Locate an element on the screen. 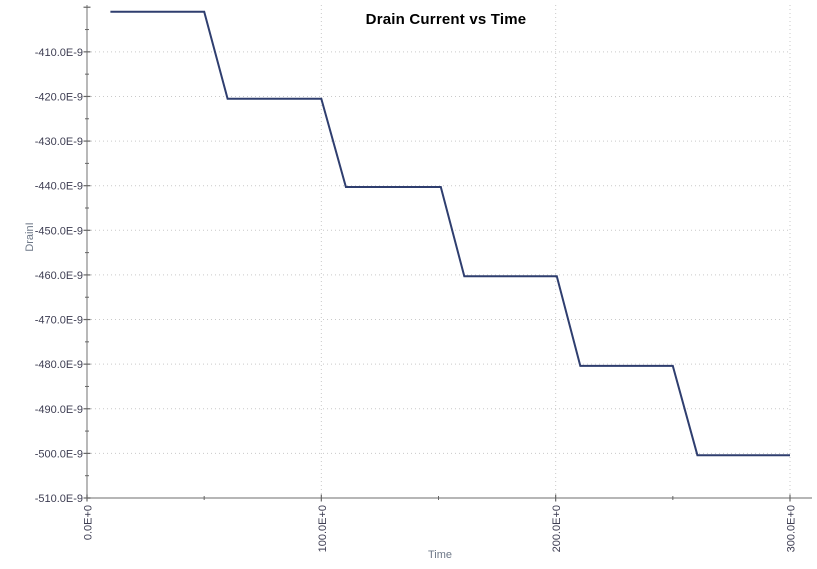 Image resolution: width=817 pixels, height=569 pixels. y-tick-label: -420.0E-9 is located at coordinates (59, 97).